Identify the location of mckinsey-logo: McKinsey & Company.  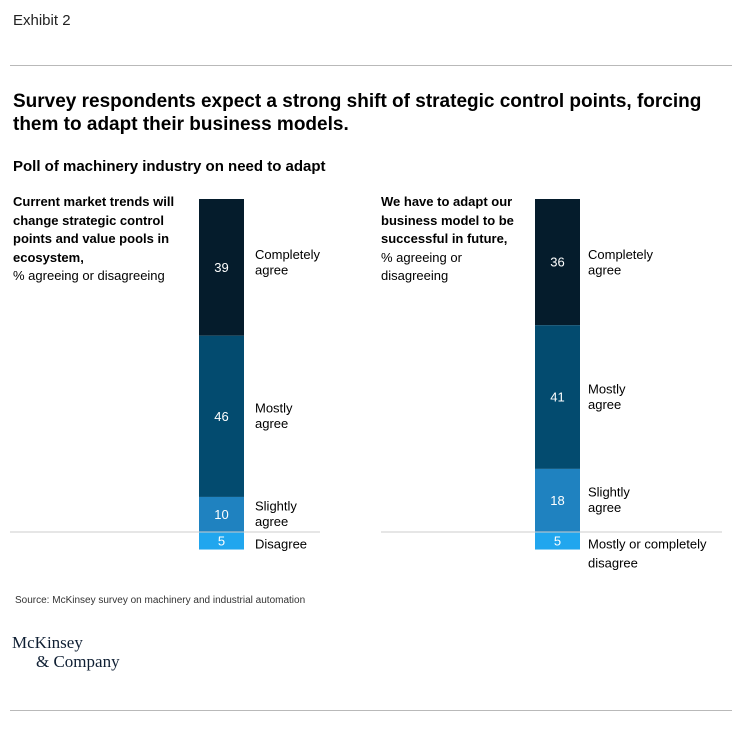
(66, 652).